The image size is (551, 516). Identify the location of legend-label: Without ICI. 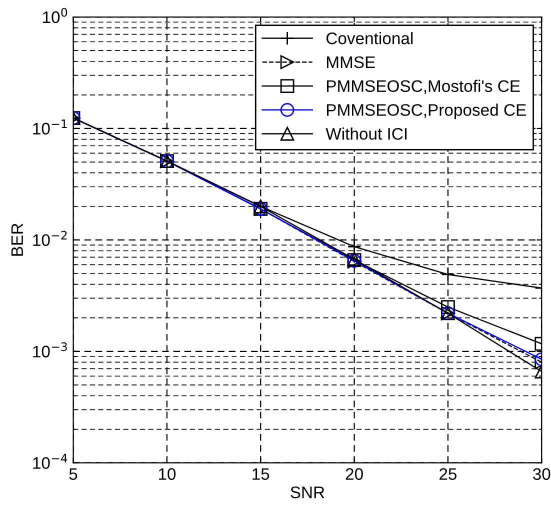
(366, 134).